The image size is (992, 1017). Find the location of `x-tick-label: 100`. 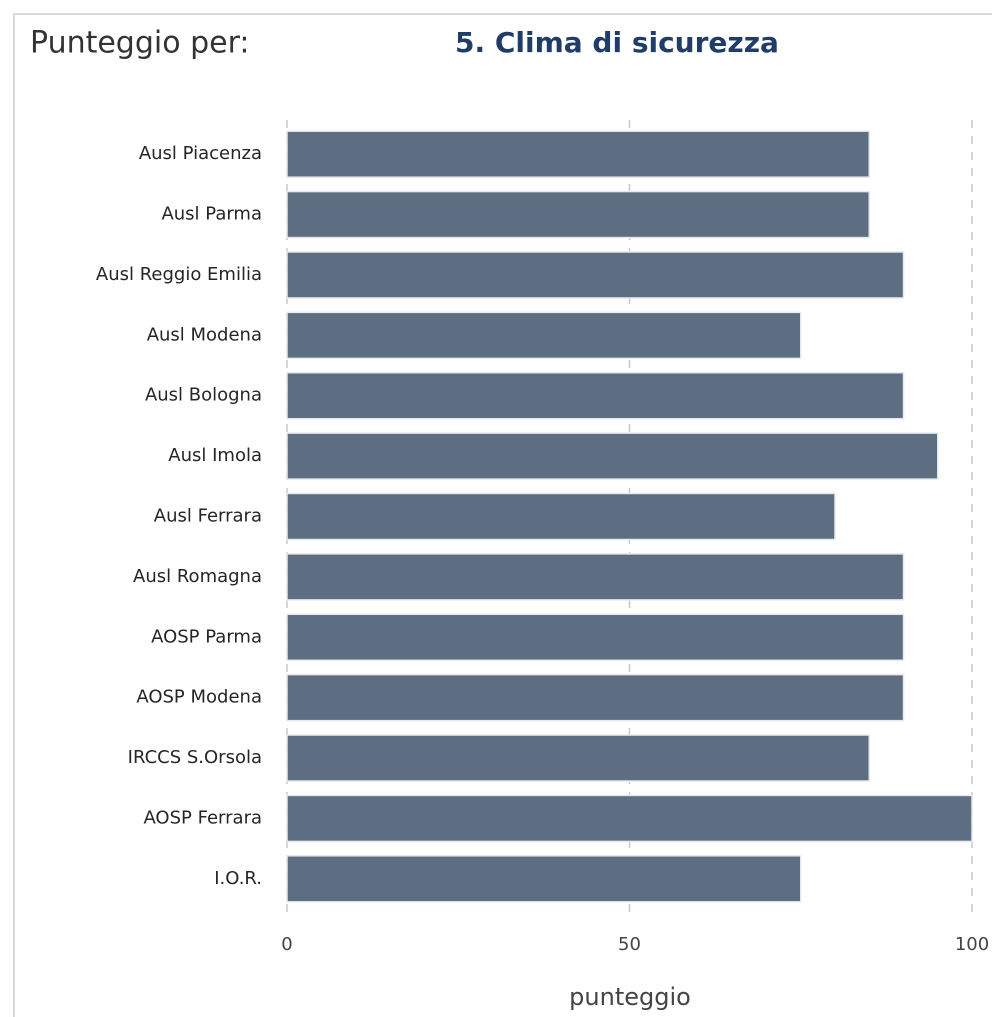

x-tick-label: 100 is located at coordinates (972, 944).